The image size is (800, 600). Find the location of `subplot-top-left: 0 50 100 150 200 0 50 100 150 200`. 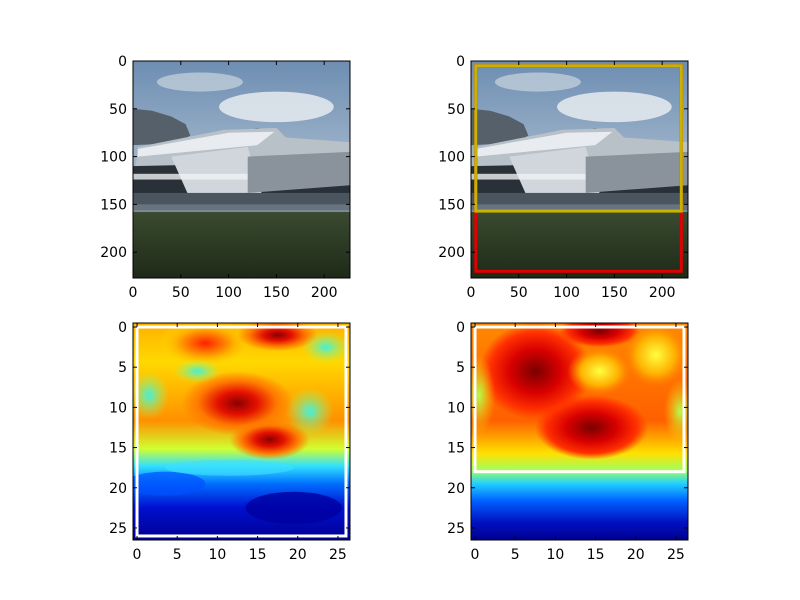

subplot-top-left: 0 50 100 150 200 0 50 100 150 200 is located at coordinates (225, 177).